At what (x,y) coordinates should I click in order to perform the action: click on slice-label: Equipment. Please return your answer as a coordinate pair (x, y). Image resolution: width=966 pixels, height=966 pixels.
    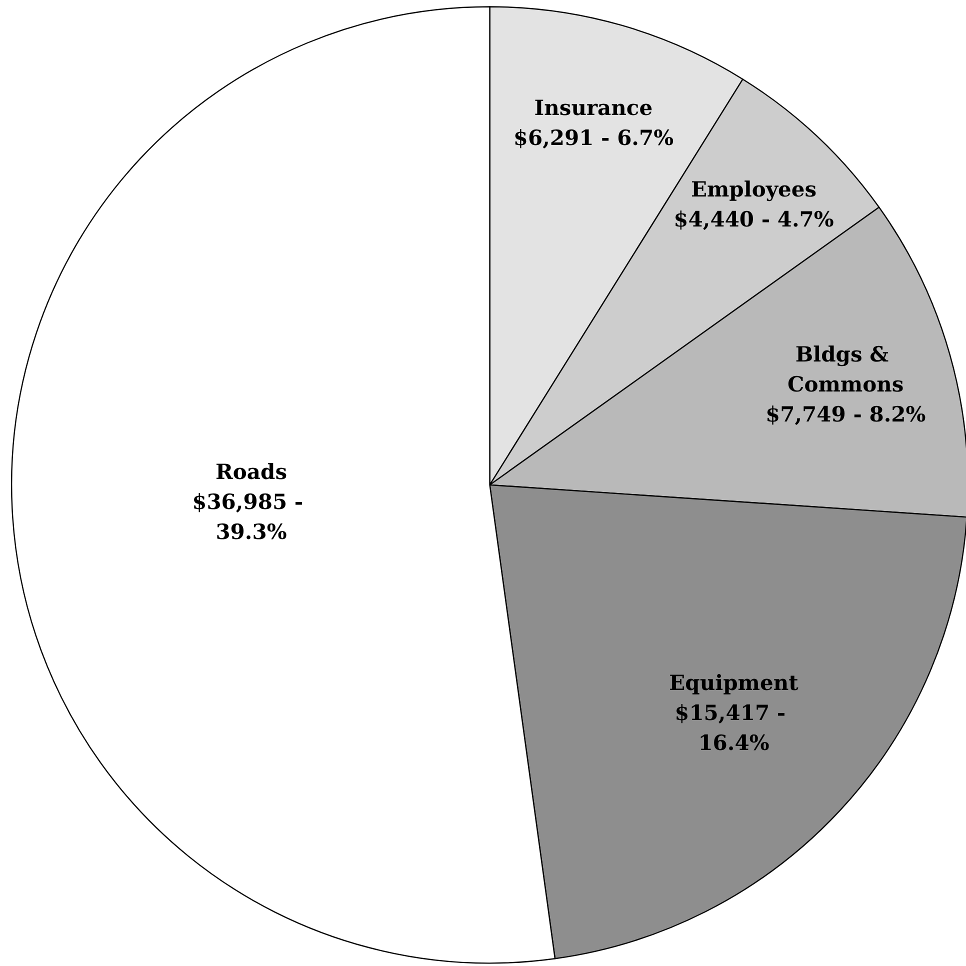
    Looking at the image, I should click on (734, 683).